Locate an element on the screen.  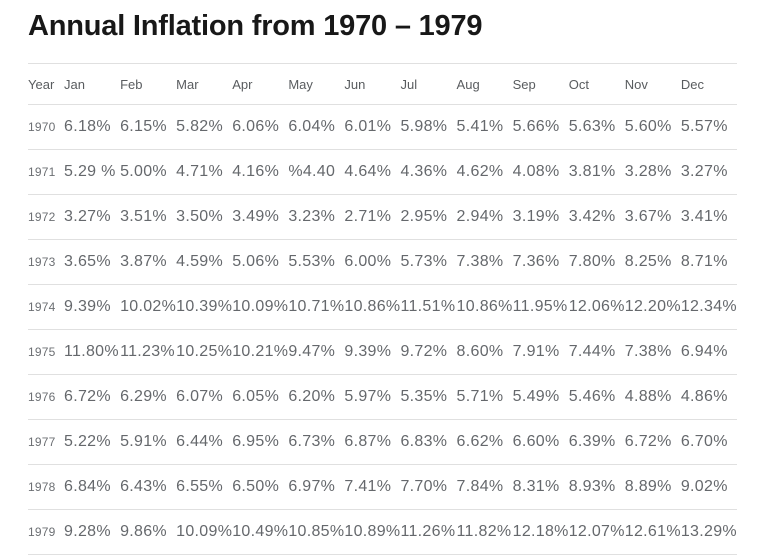
value-cell: 10.09% is located at coordinates (260, 307).